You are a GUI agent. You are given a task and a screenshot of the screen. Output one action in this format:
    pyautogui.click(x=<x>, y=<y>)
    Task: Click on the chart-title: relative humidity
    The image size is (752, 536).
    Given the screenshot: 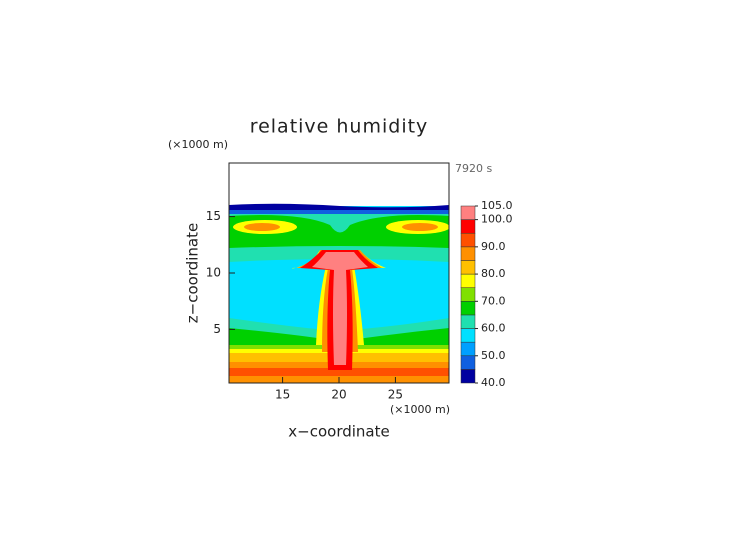 What is the action you would take?
    pyautogui.click(x=339, y=127)
    